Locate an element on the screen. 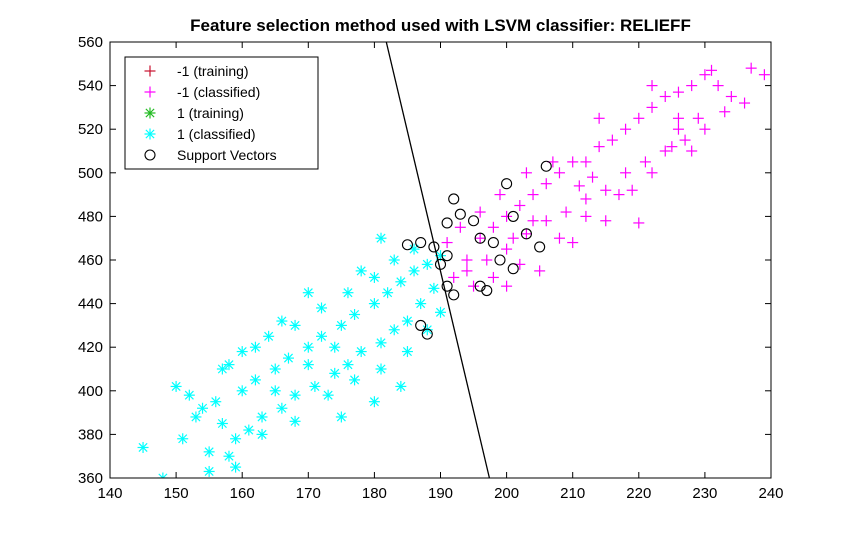 The width and height of the screenshot is (855, 544). legend-label: -1 (training) is located at coordinates (213, 71).